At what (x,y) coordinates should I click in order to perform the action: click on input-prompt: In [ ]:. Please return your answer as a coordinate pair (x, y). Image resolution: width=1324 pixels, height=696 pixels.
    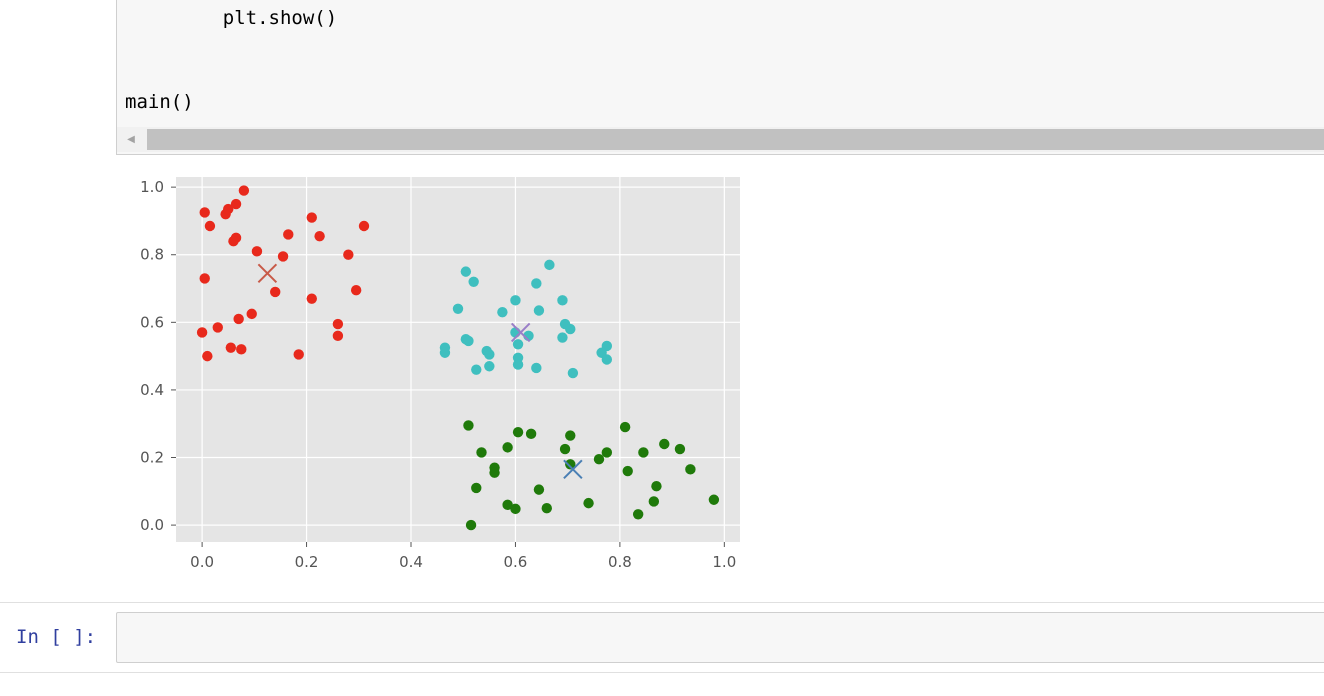
    Looking at the image, I should click on (56, 637).